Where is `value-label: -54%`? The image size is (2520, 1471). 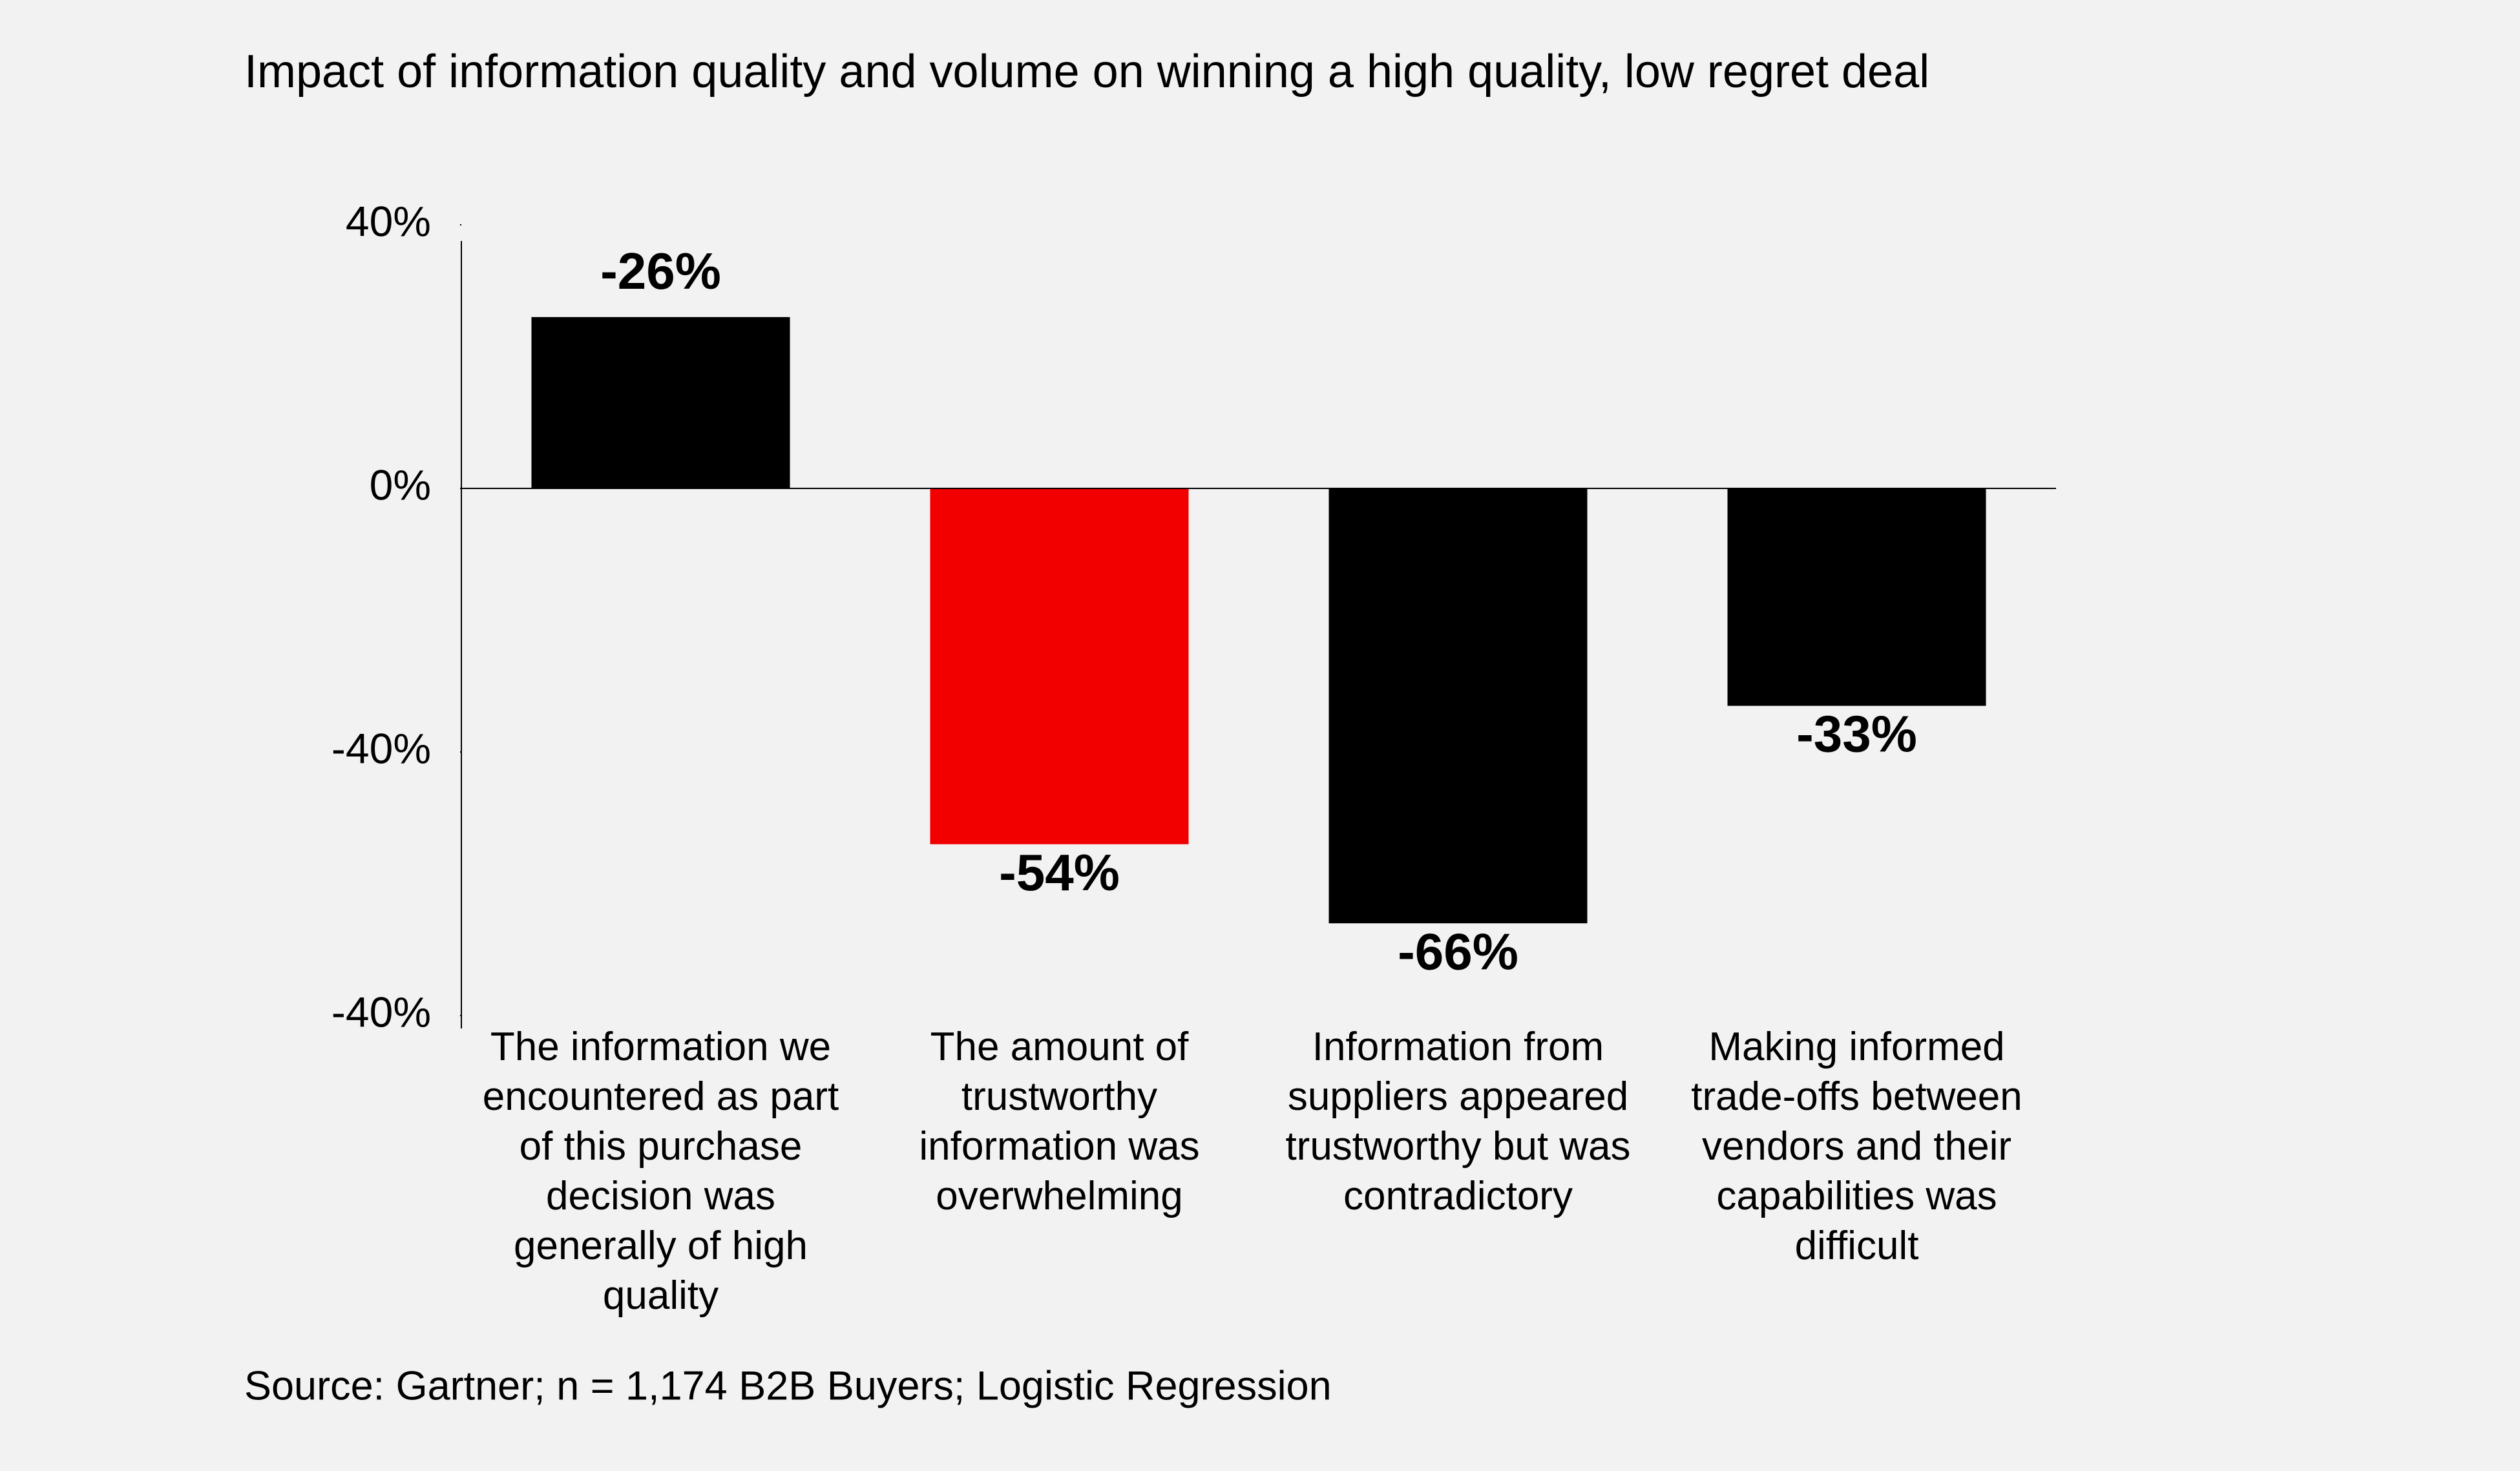 value-label: -54% is located at coordinates (1059, 872).